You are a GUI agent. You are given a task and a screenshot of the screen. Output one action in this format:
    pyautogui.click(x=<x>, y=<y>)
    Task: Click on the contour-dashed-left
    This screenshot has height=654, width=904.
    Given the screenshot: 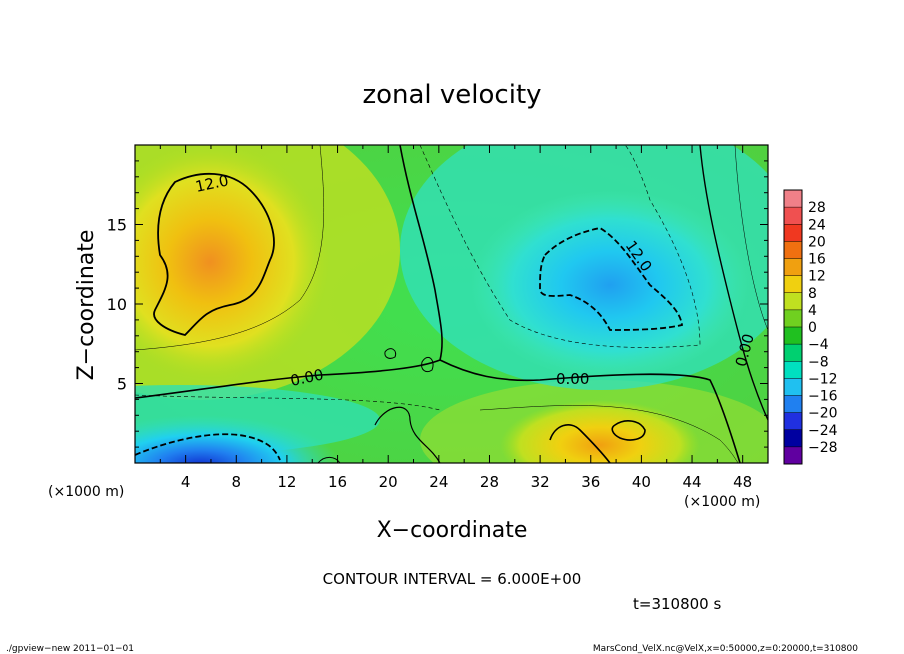 What is the action you would take?
    pyautogui.click(x=288, y=402)
    